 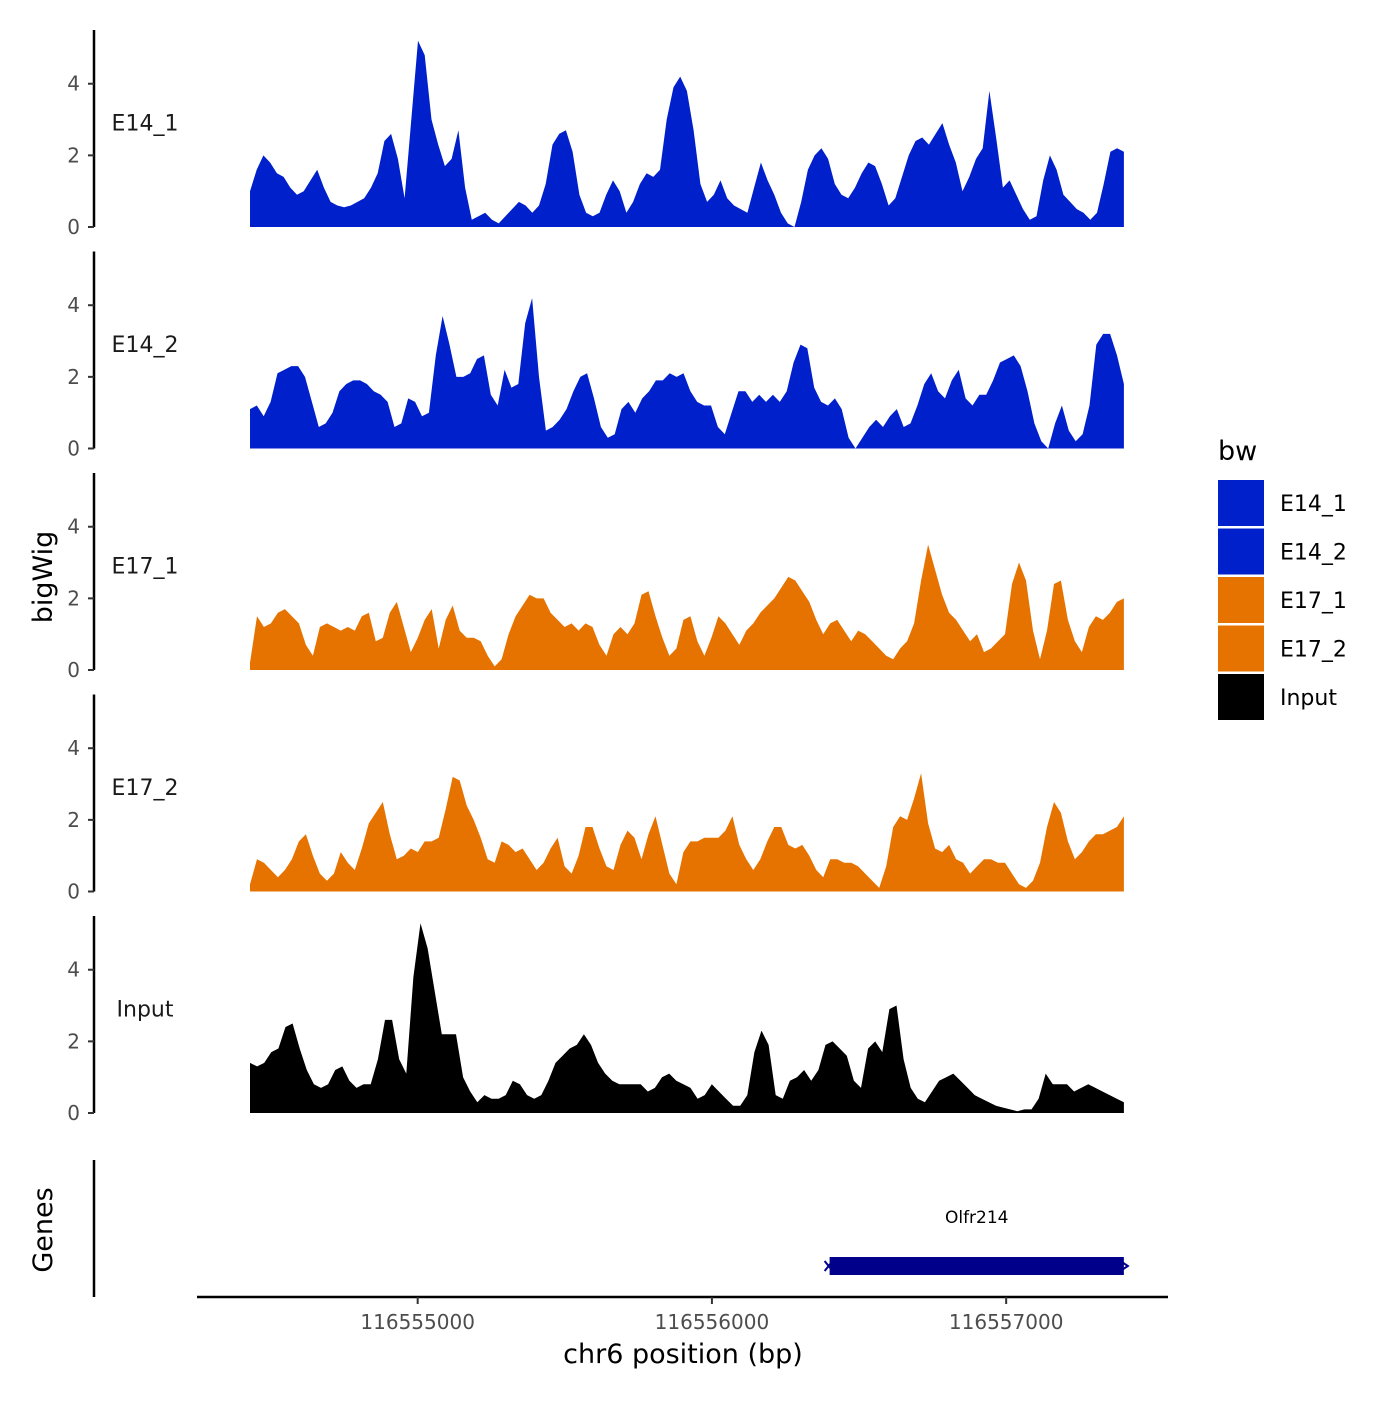 What do you see at coordinates (145, 123) in the screenshot?
I see `track-label-e14-1: E14_1` at bounding box center [145, 123].